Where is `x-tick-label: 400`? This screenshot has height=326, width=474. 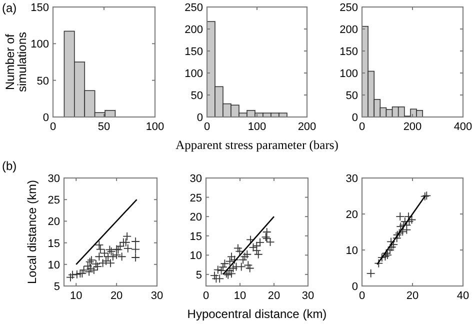
x-tick-label: 400 is located at coordinates (463, 127).